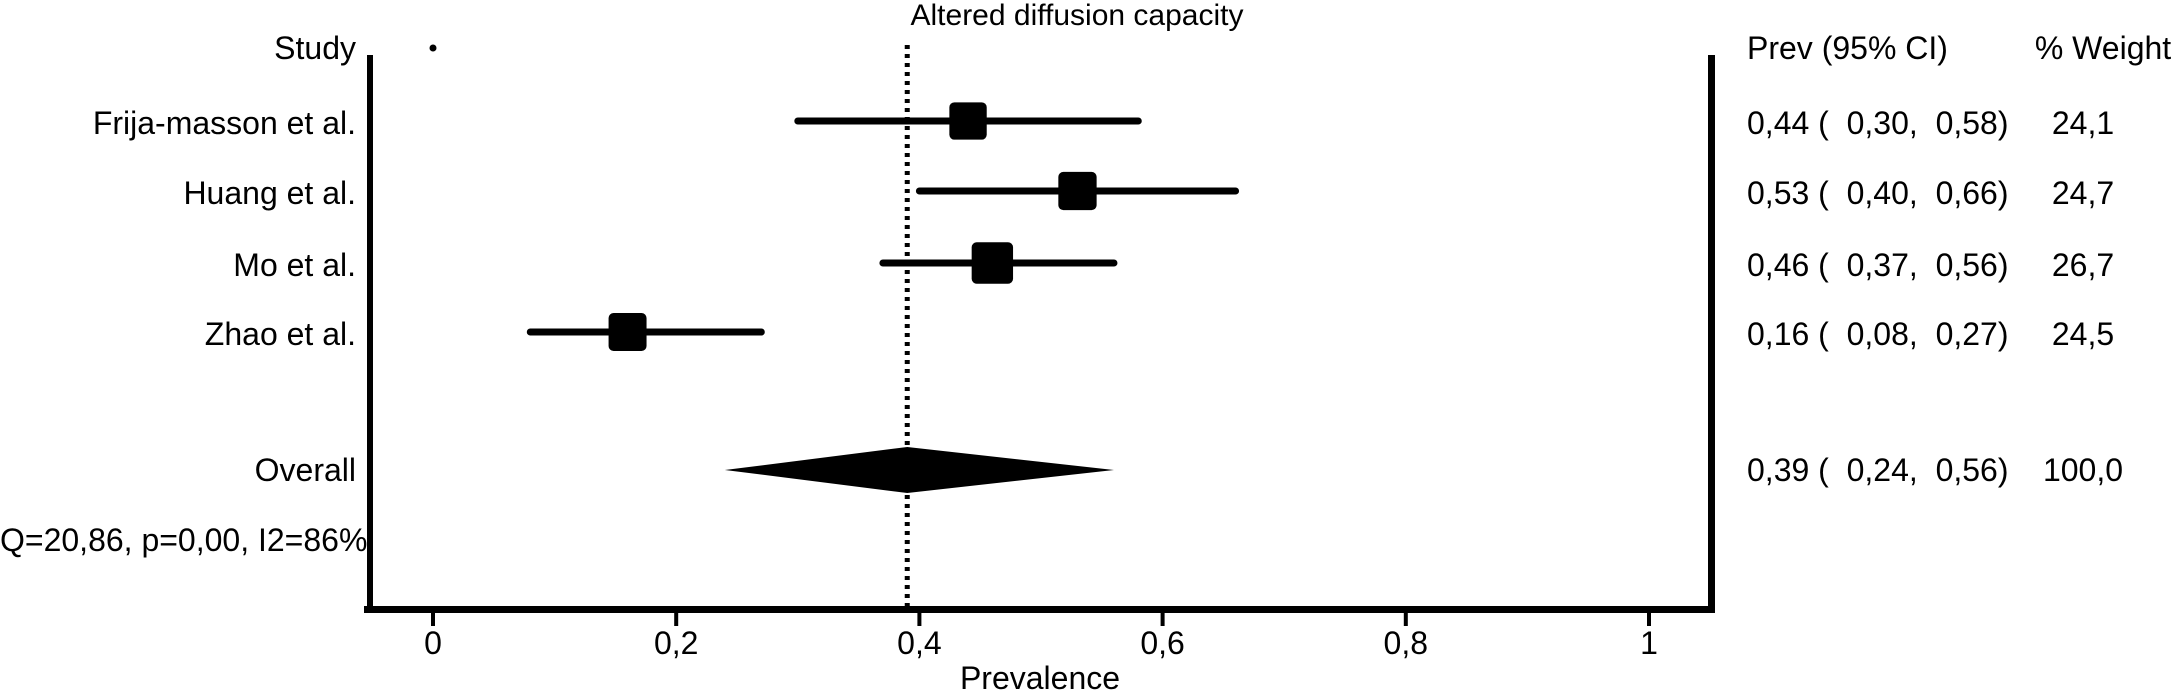 The image size is (2175, 699). Describe the element at coordinates (1878, 123) in the screenshot. I see `prev-ci-value: 0,44 ( 0,30, 0,58)` at that location.